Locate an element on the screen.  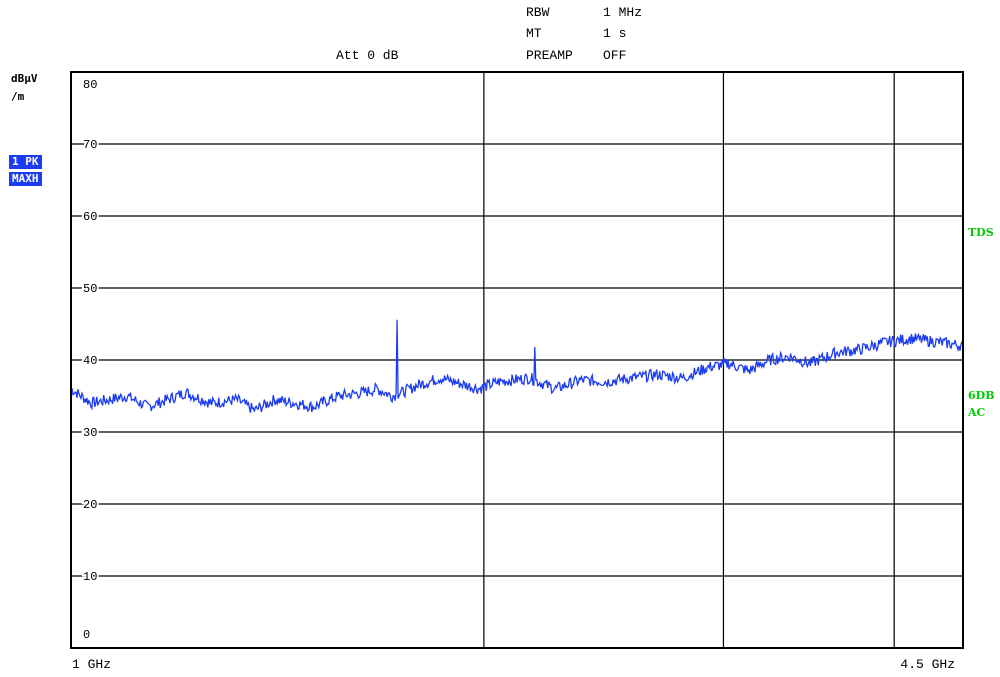
y-tick-label: 0 is located at coordinates (86, 635).